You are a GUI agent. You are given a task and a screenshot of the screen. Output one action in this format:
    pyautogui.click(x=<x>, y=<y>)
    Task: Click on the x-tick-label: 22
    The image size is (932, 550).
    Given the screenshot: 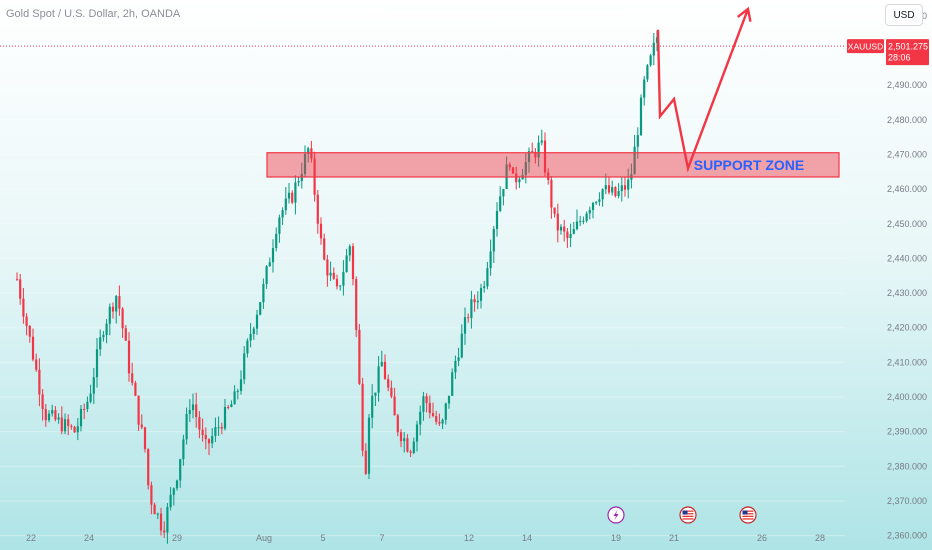 What is the action you would take?
    pyautogui.click(x=31, y=538)
    